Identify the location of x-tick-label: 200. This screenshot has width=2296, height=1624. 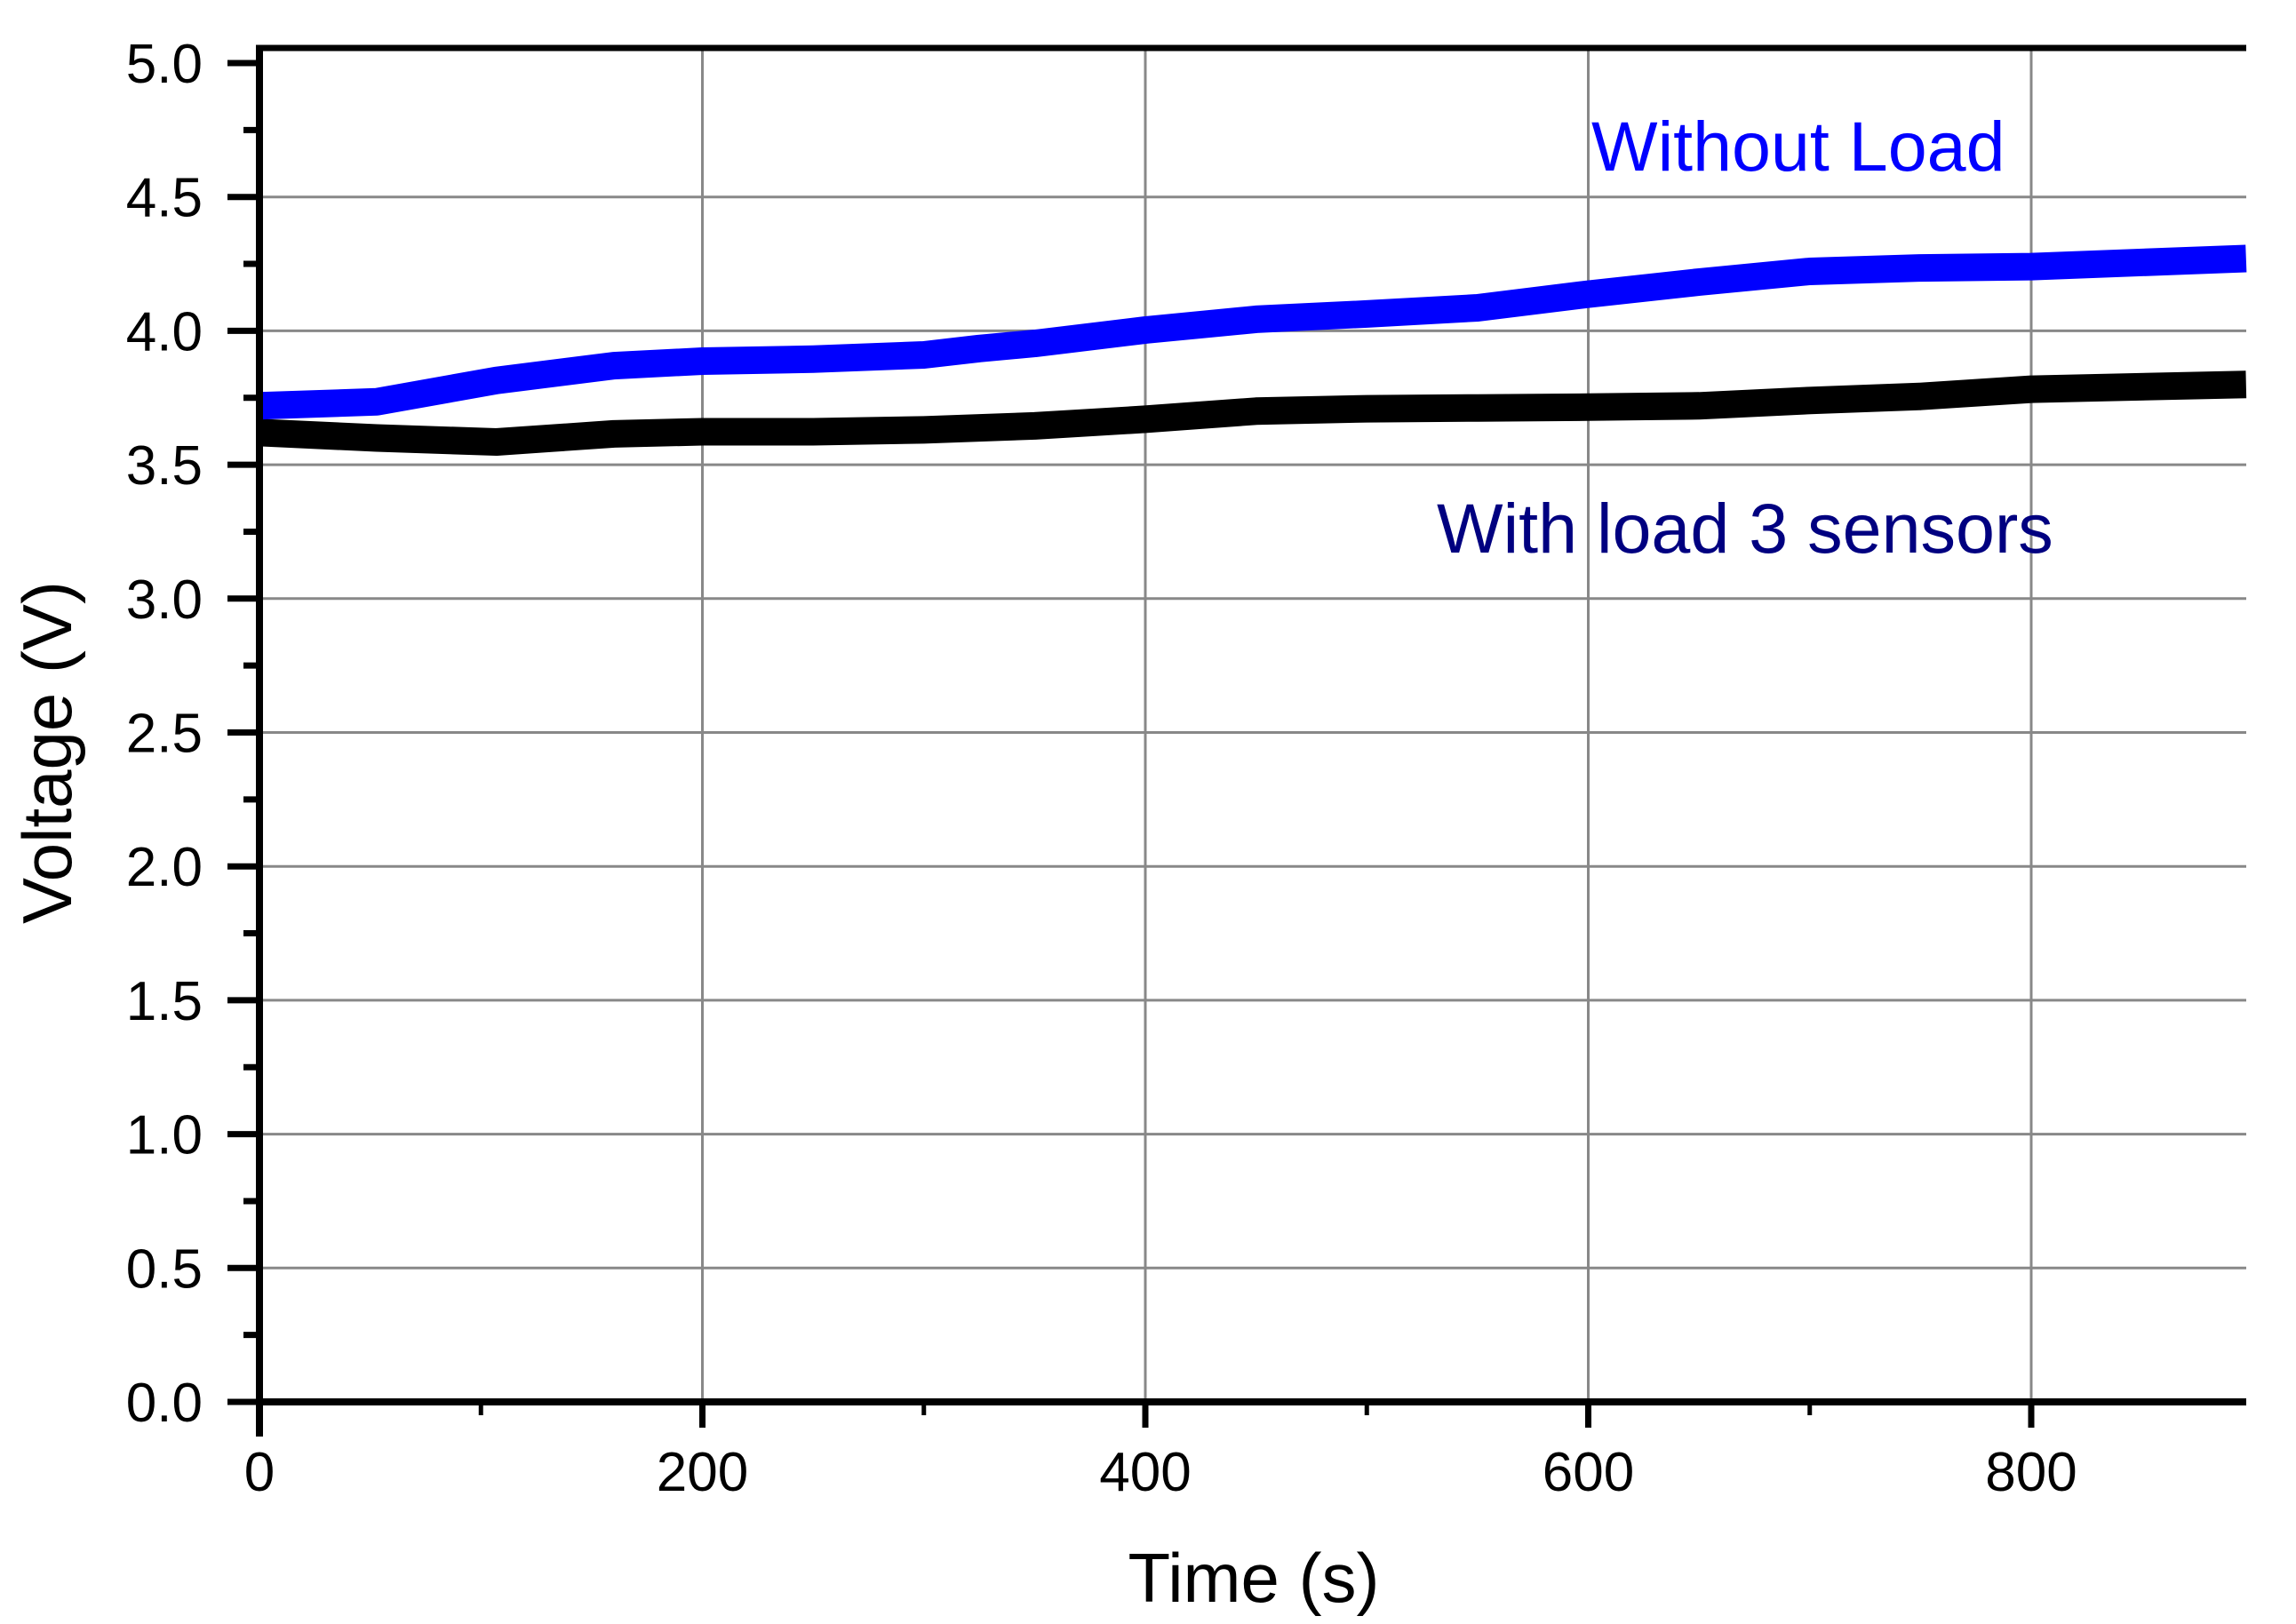
(703, 1472).